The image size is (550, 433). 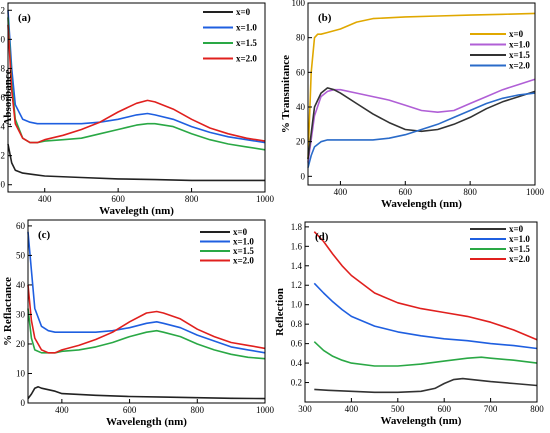 What do you see at coordinates (146, 422) in the screenshot?
I see `x-axis-title-c: Wavelength (nm)` at bounding box center [146, 422].